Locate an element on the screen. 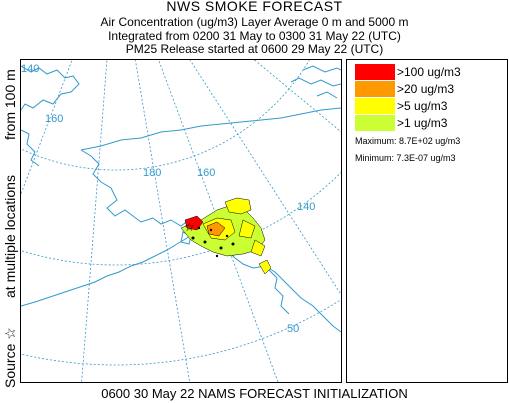  graticule-label: 50 is located at coordinates (293, 329).